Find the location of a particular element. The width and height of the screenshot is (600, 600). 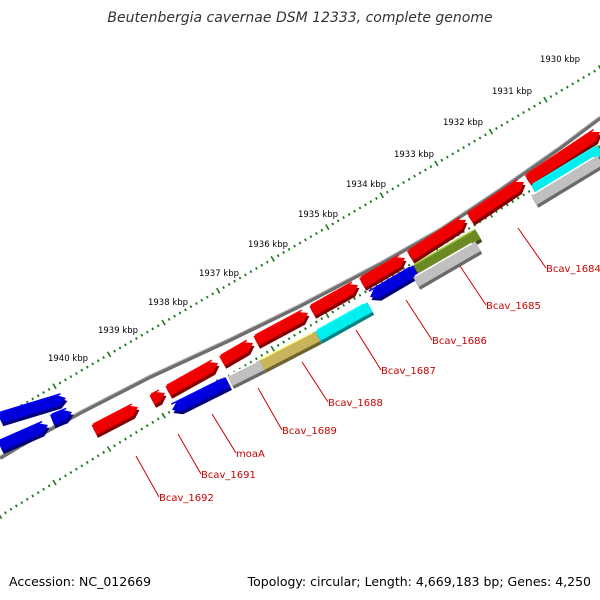

gene-label: Bcav_1689 is located at coordinates (309, 431).